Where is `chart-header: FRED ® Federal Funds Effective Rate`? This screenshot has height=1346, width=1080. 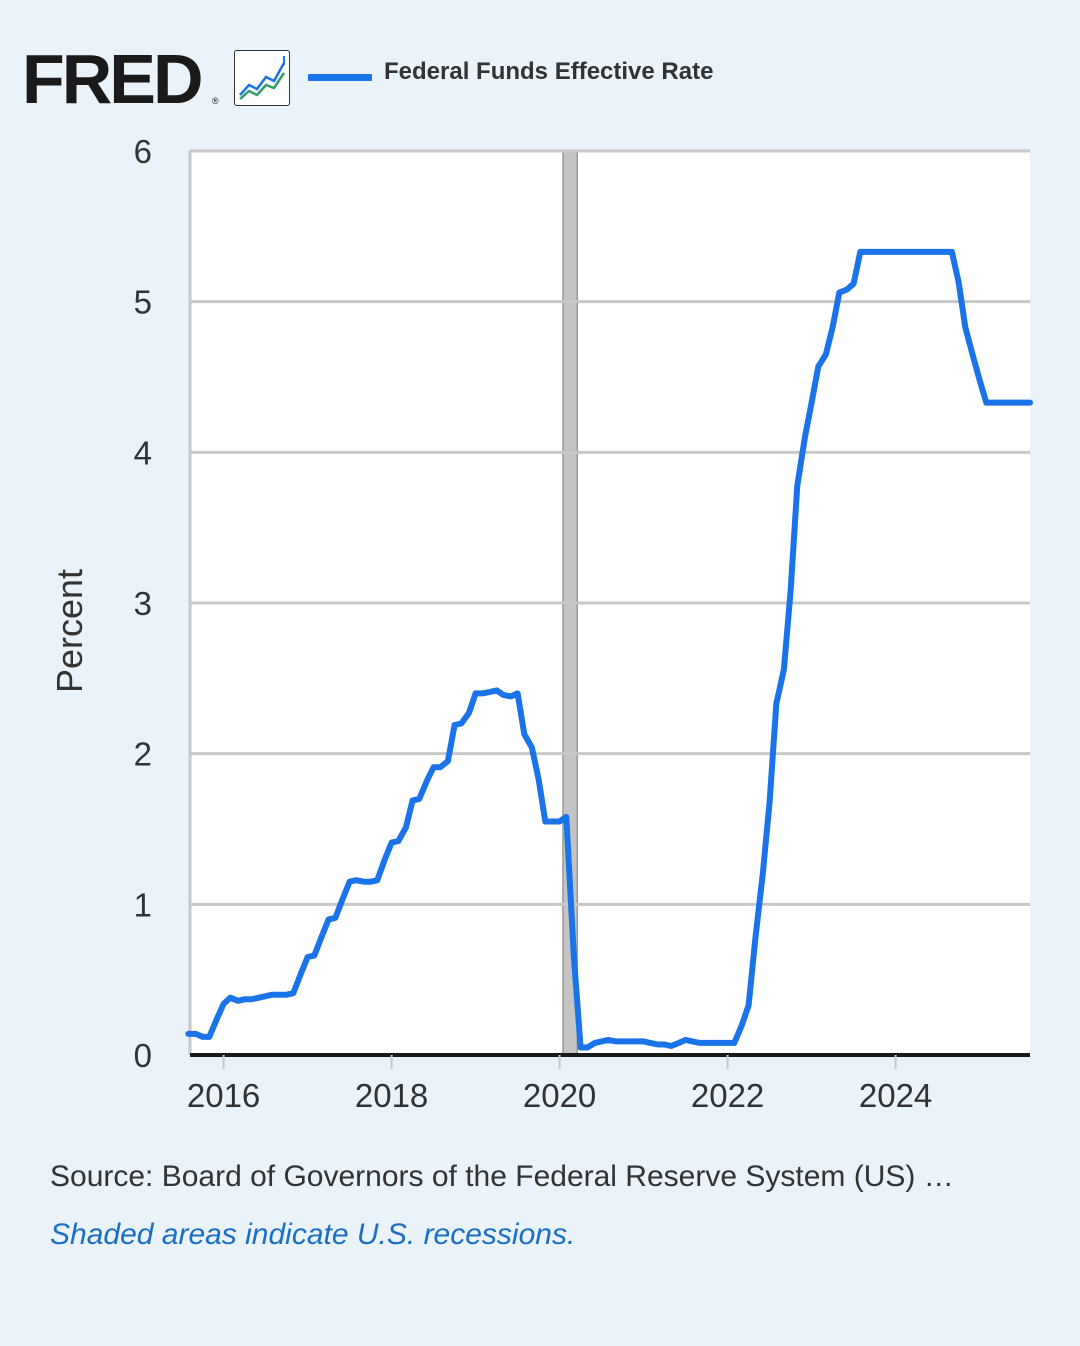 chart-header: FRED ® Federal Funds Effective Rate is located at coordinates (522, 79).